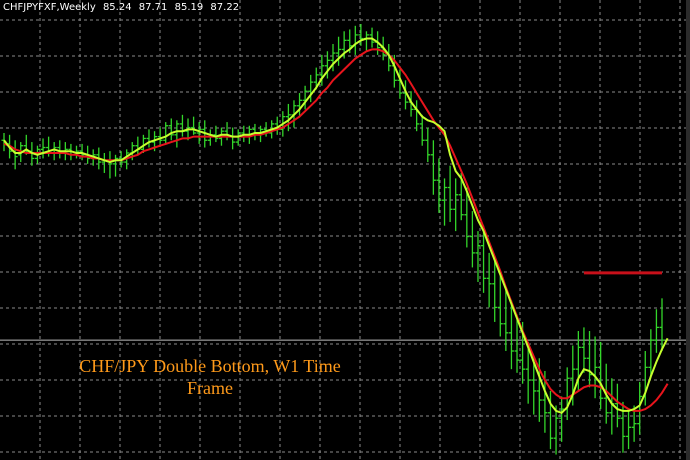 The width and height of the screenshot is (690, 460). Describe the element at coordinates (225, 7) in the screenshot. I see `close-value: 87.22` at that location.